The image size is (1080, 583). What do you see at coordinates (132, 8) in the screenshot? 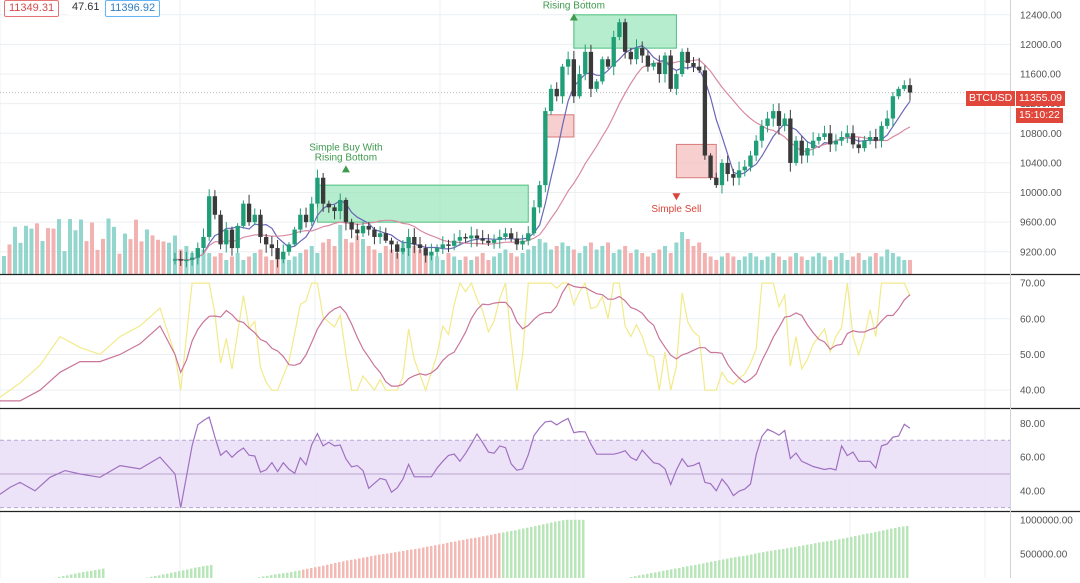
I see `ohlc-value-c: 11396.92` at bounding box center [132, 8].